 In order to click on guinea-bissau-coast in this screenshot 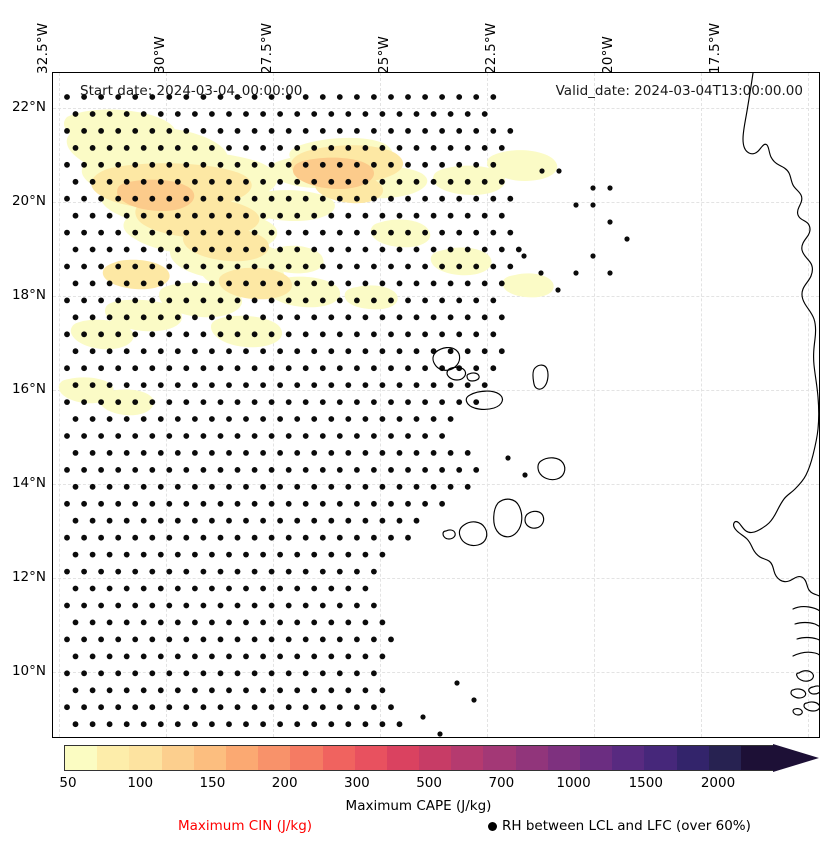, I will do `click(805, 654)`.